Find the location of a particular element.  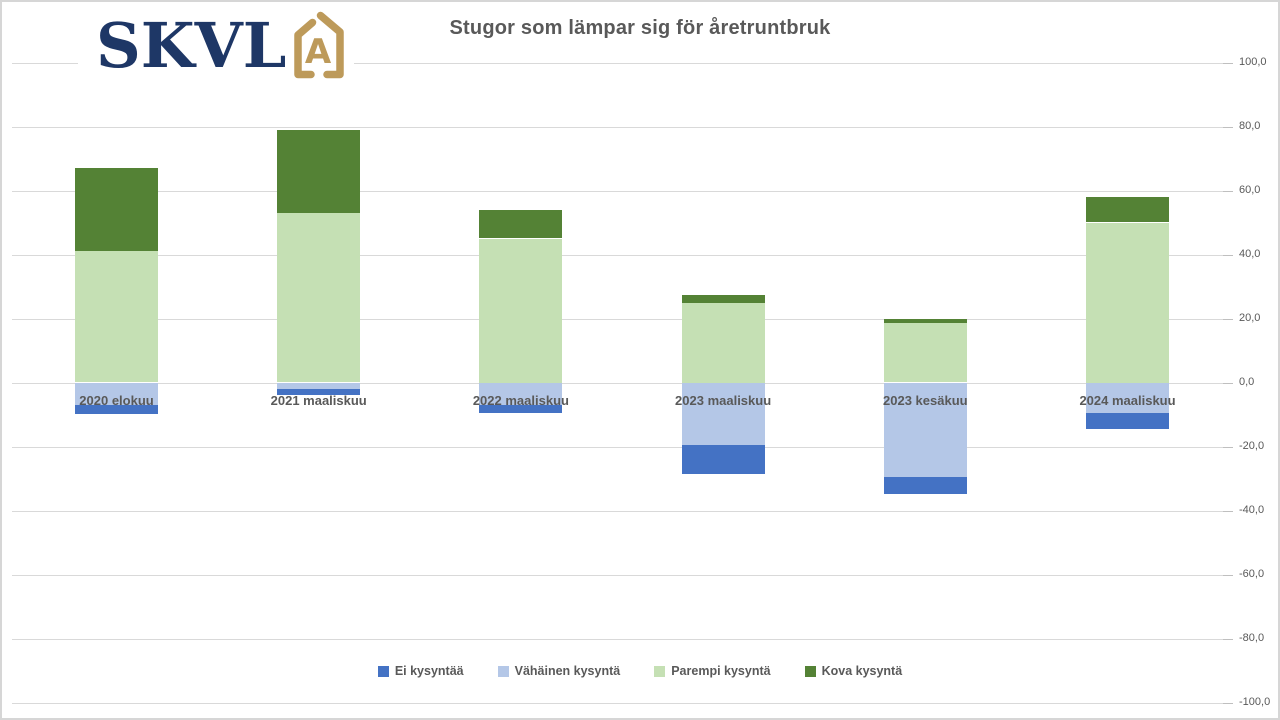

svg-text: A is located at coordinates (318, 52).